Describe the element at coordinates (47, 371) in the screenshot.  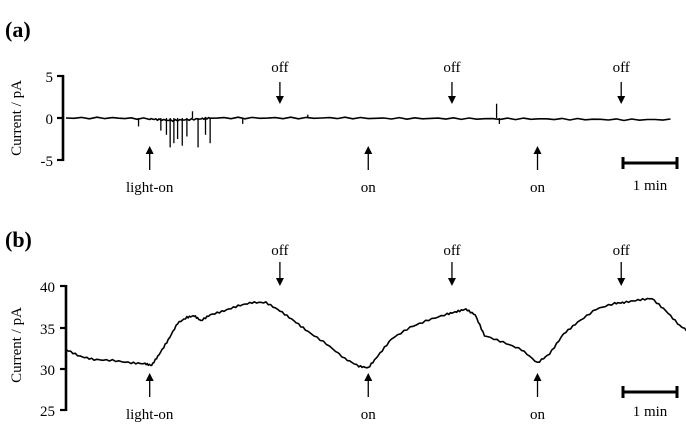
I see `panel-b-ytick-label: 30` at that location.